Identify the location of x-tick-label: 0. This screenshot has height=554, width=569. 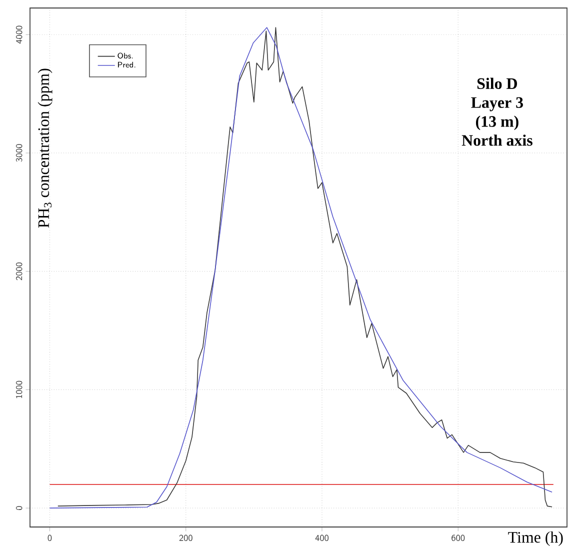
(50, 538).